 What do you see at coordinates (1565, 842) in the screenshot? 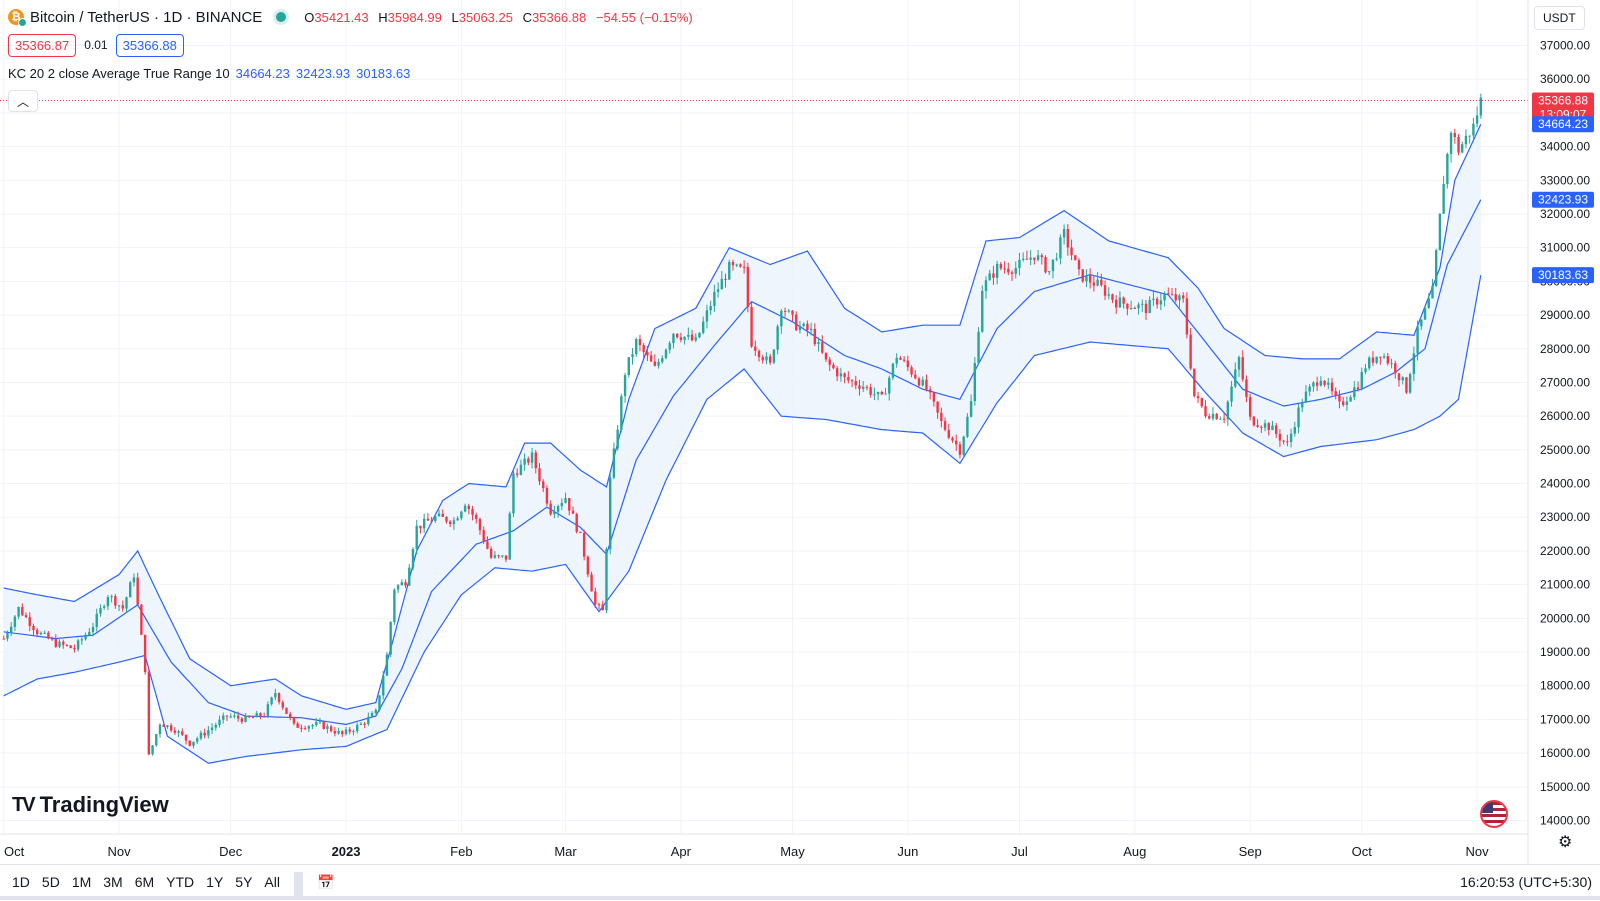
I see `gear-icon: ⚙` at bounding box center [1565, 842].